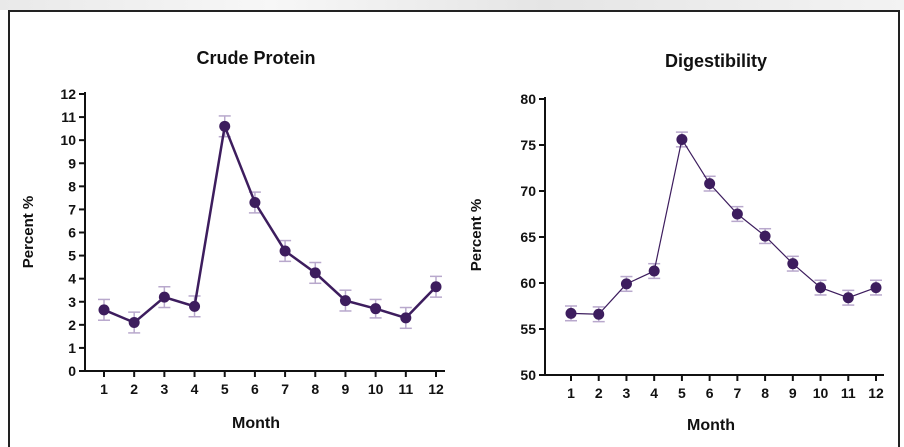  What do you see at coordinates (528, 375) in the screenshot?
I see `chart2-y-tick-label: 50` at bounding box center [528, 375].